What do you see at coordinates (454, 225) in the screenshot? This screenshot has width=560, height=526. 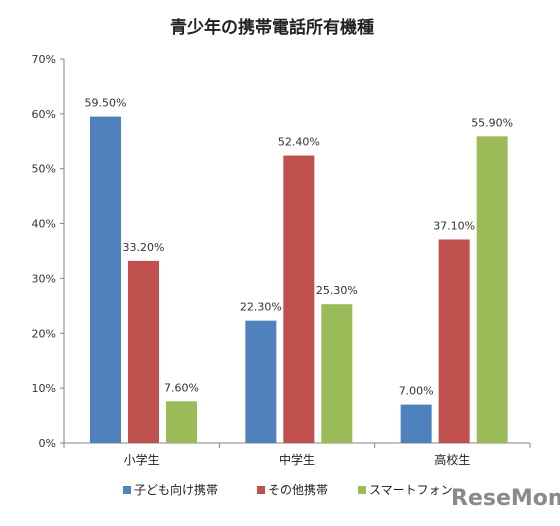 I see `data-label: 37.10%` at bounding box center [454, 225].